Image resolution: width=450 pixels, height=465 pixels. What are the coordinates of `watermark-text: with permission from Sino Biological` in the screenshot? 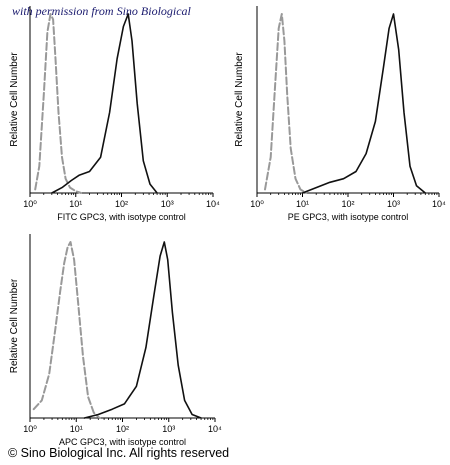 It's located at (101, 11).